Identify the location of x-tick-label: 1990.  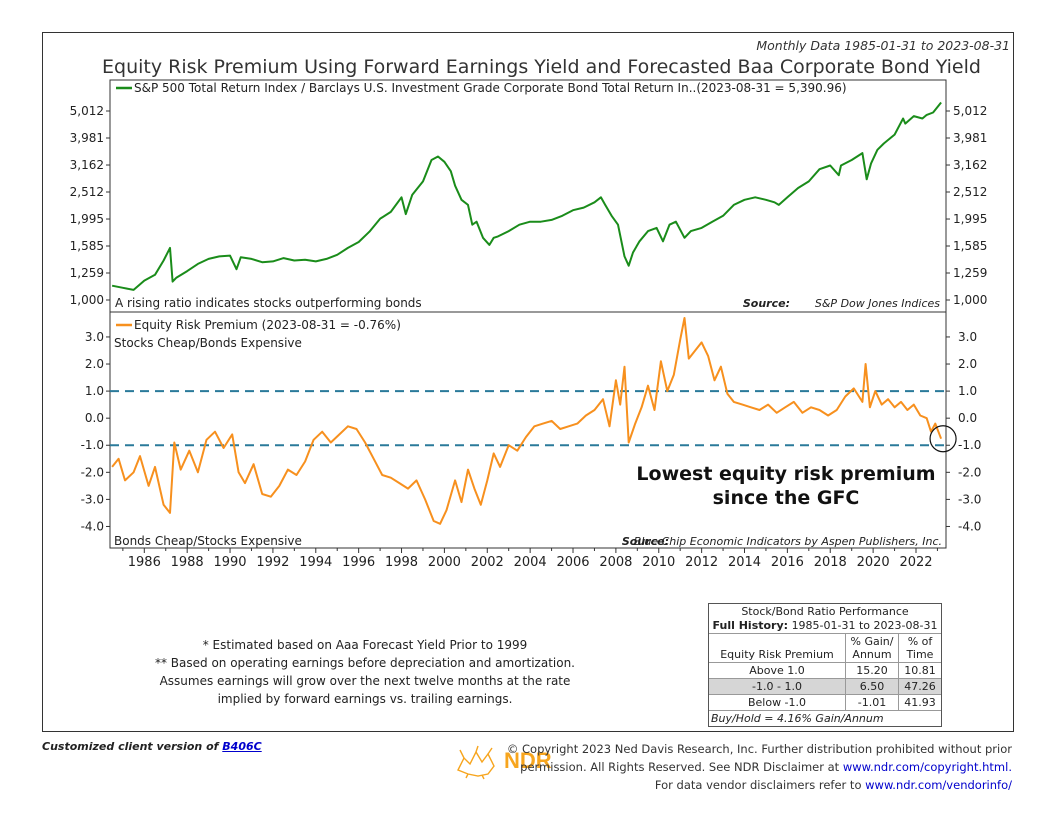
(229, 562).